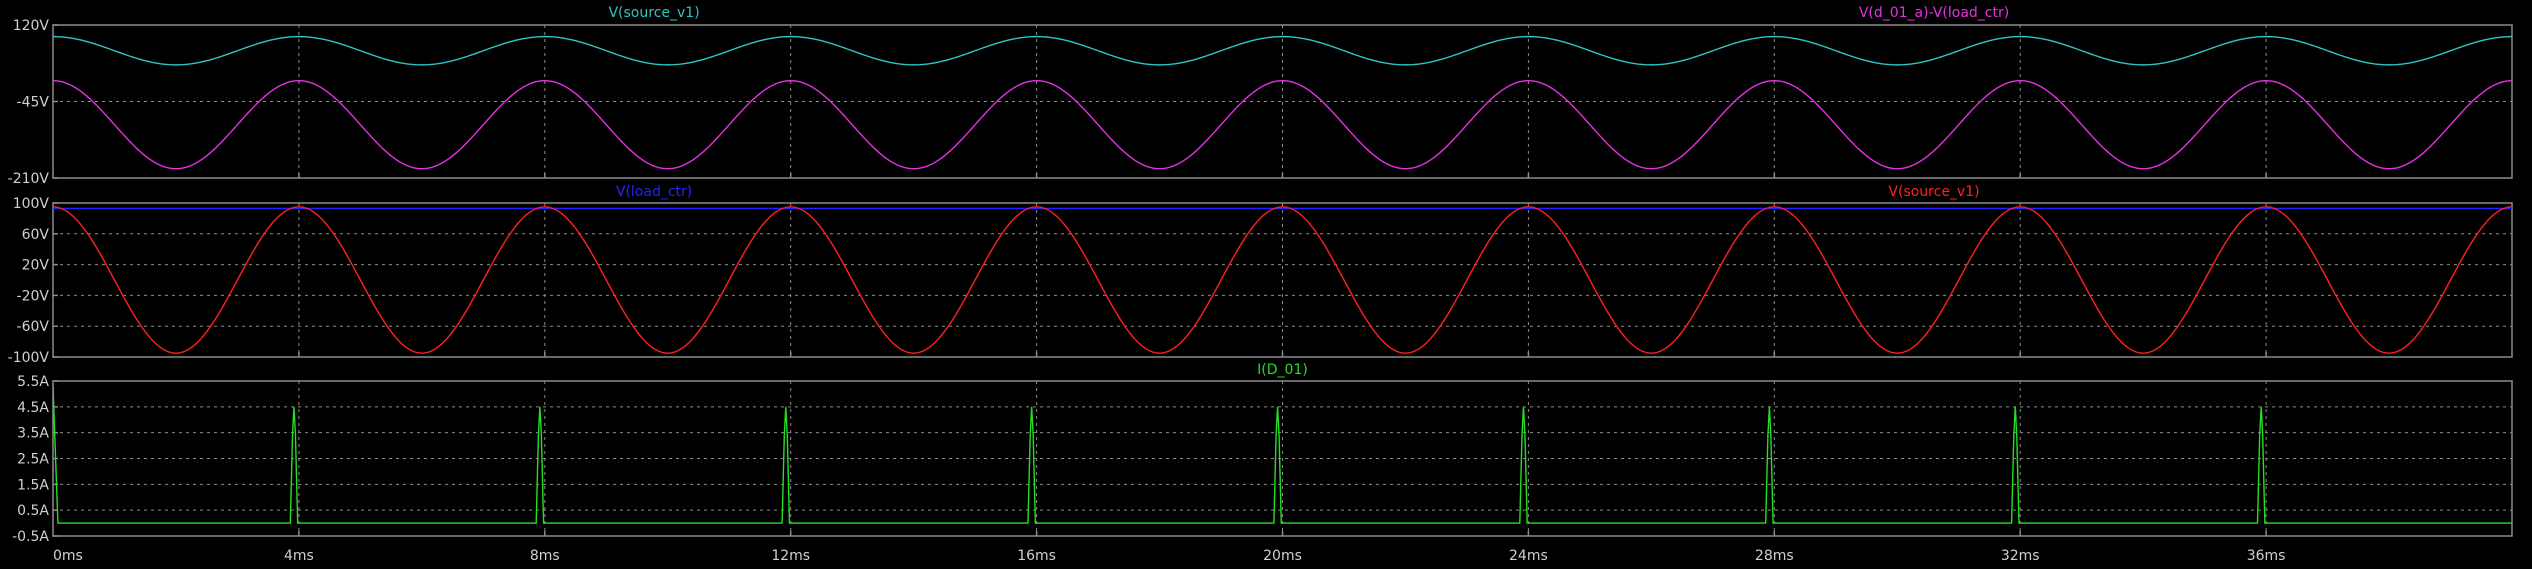 This screenshot has width=2532, height=569. I want to click on y-tick-label: 60V, so click(36, 235).